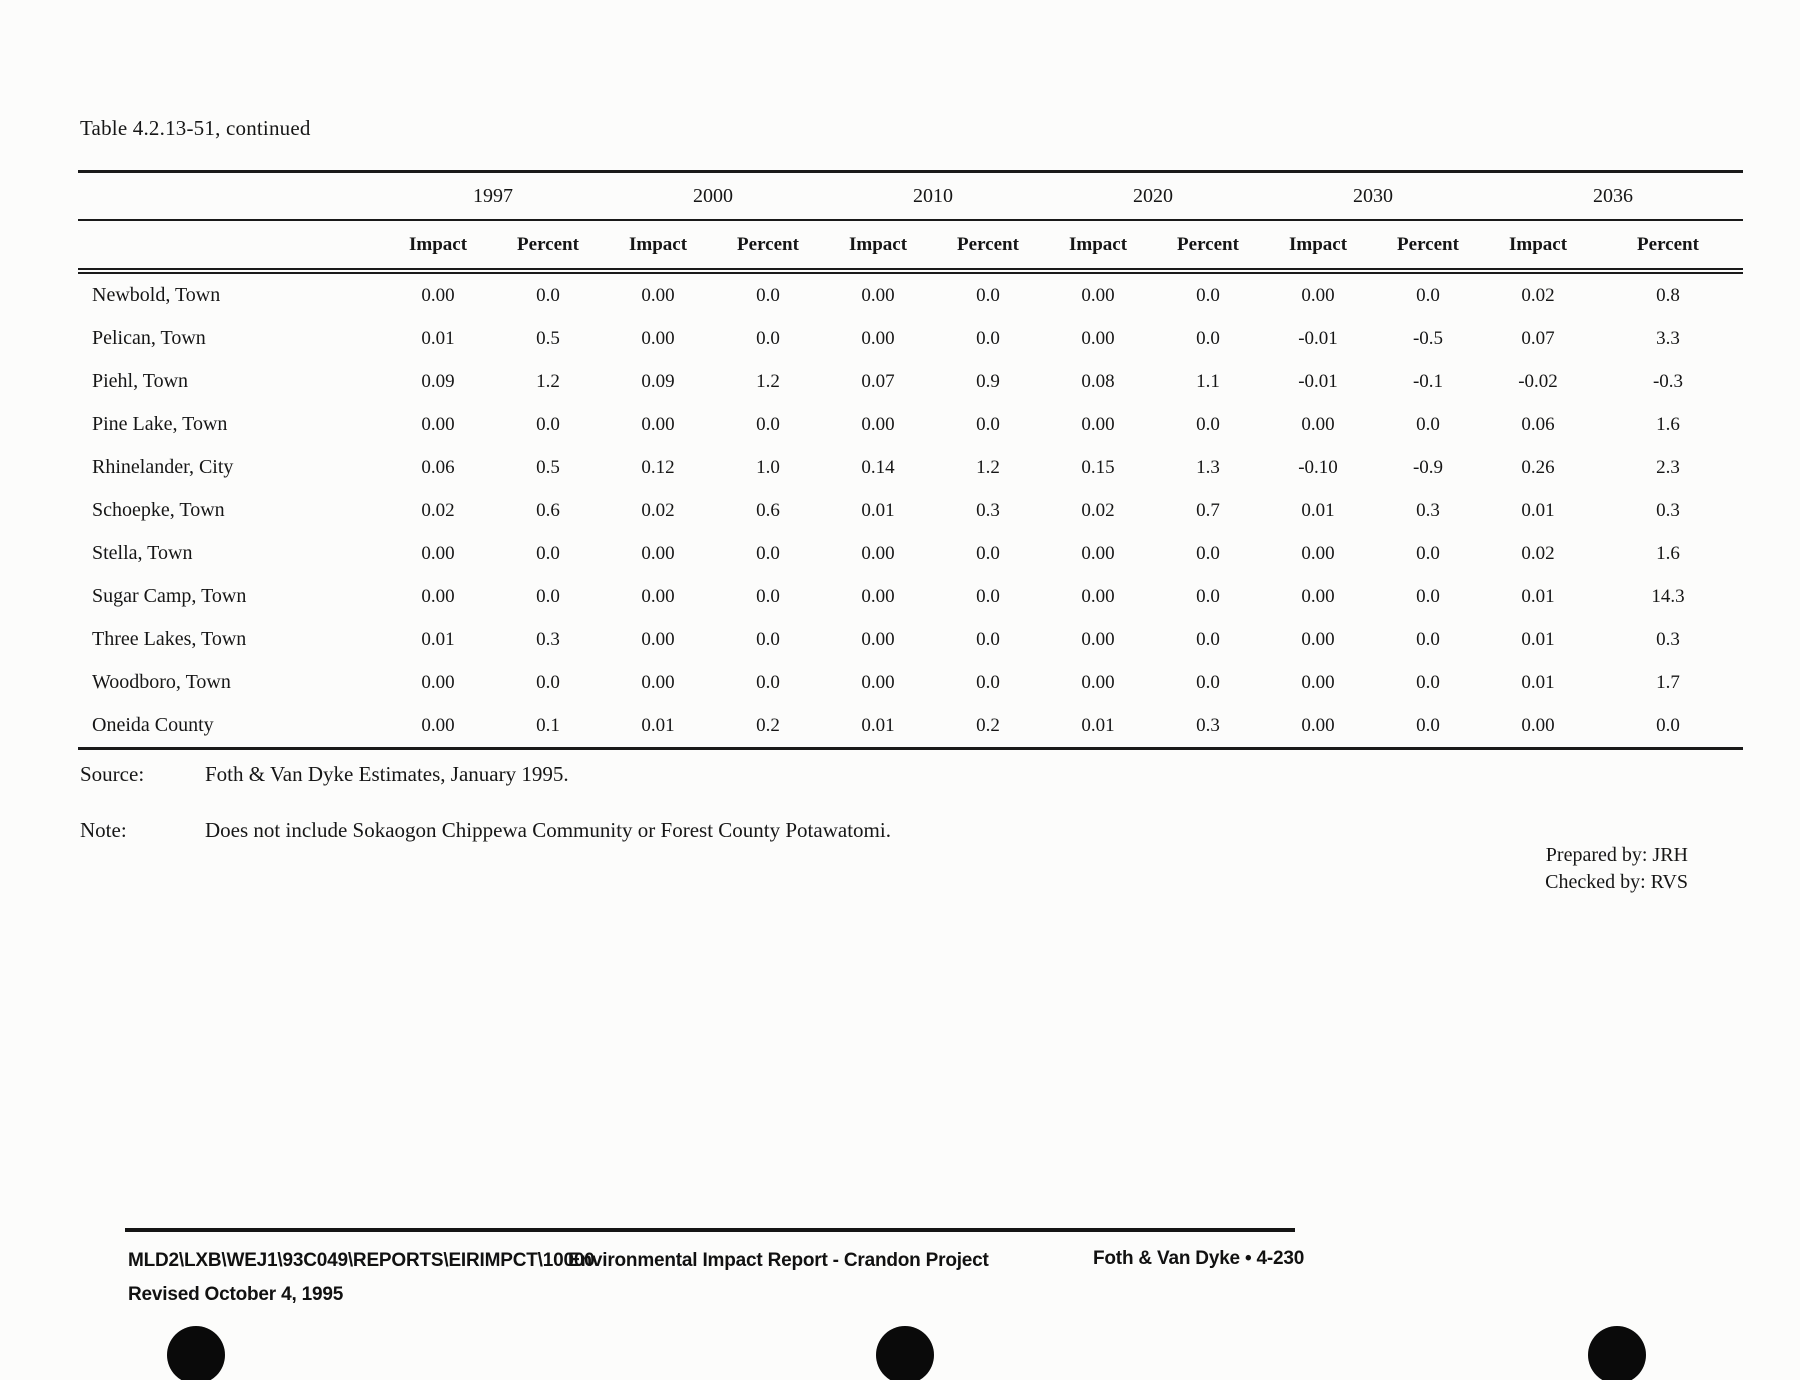  I want to click on row-name-cell: Sugar Camp, Town, so click(169, 596).